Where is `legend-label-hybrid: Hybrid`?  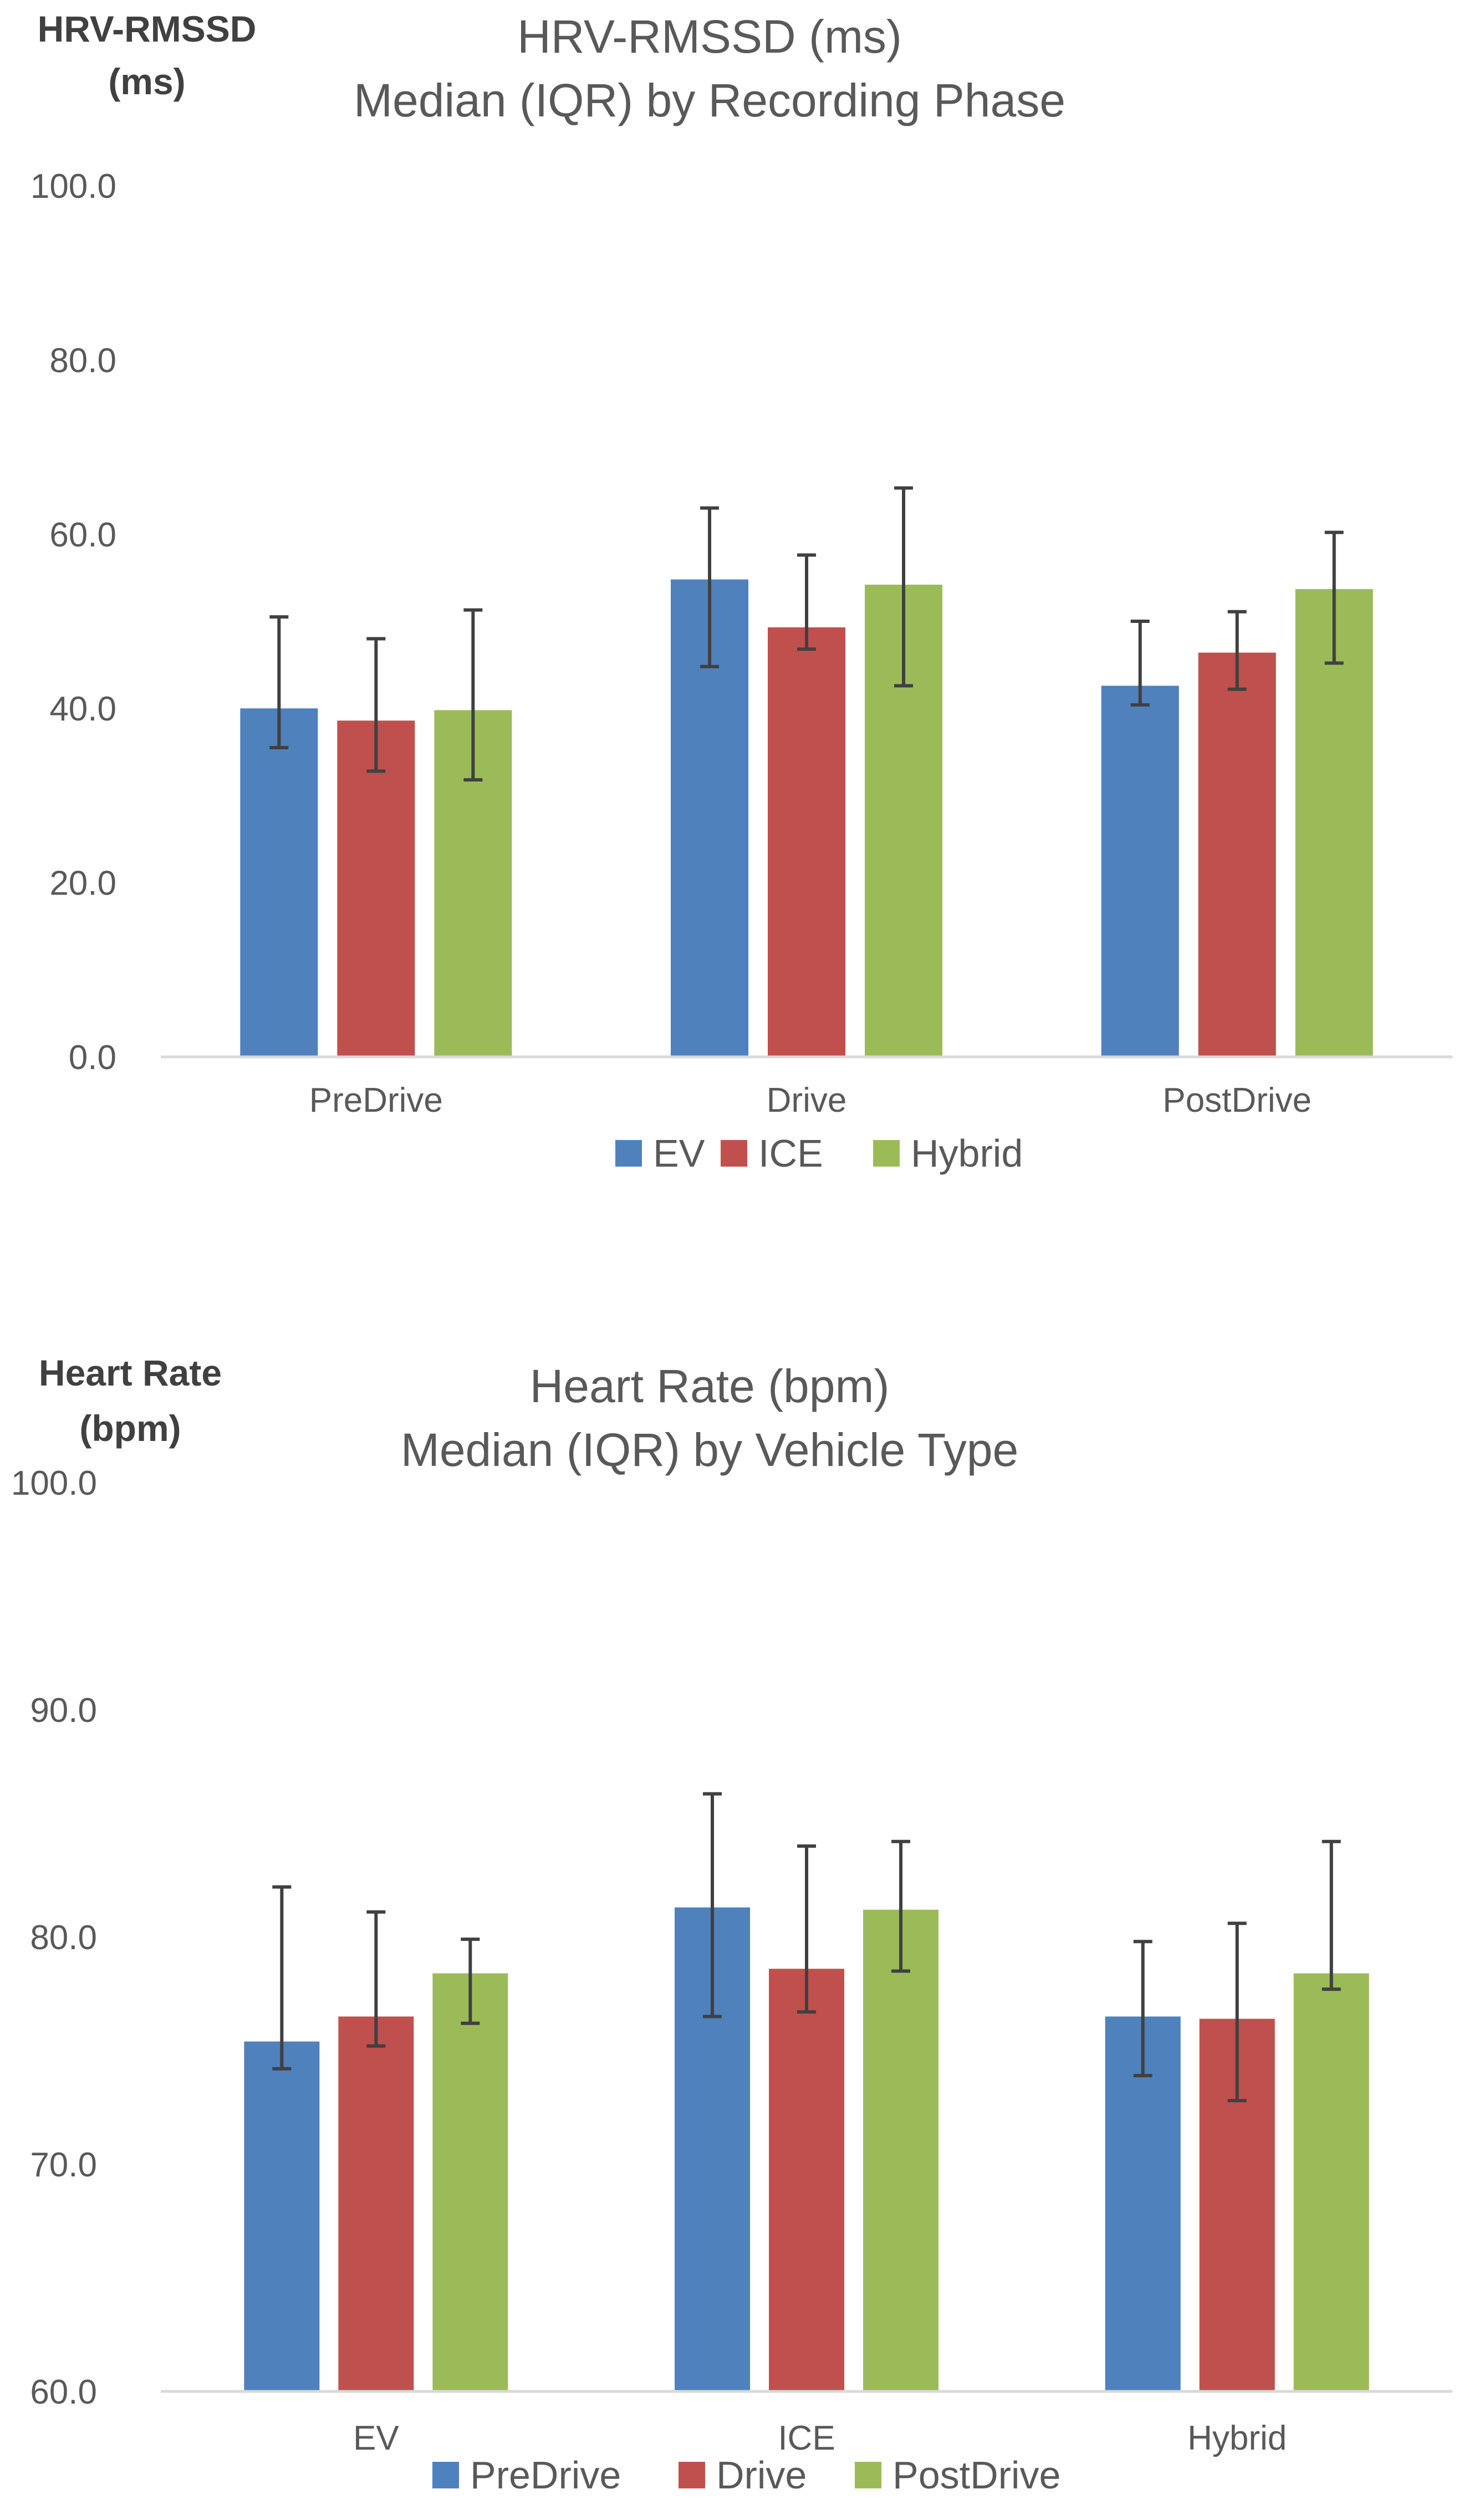 legend-label-hybrid: Hybrid is located at coordinates (967, 1153).